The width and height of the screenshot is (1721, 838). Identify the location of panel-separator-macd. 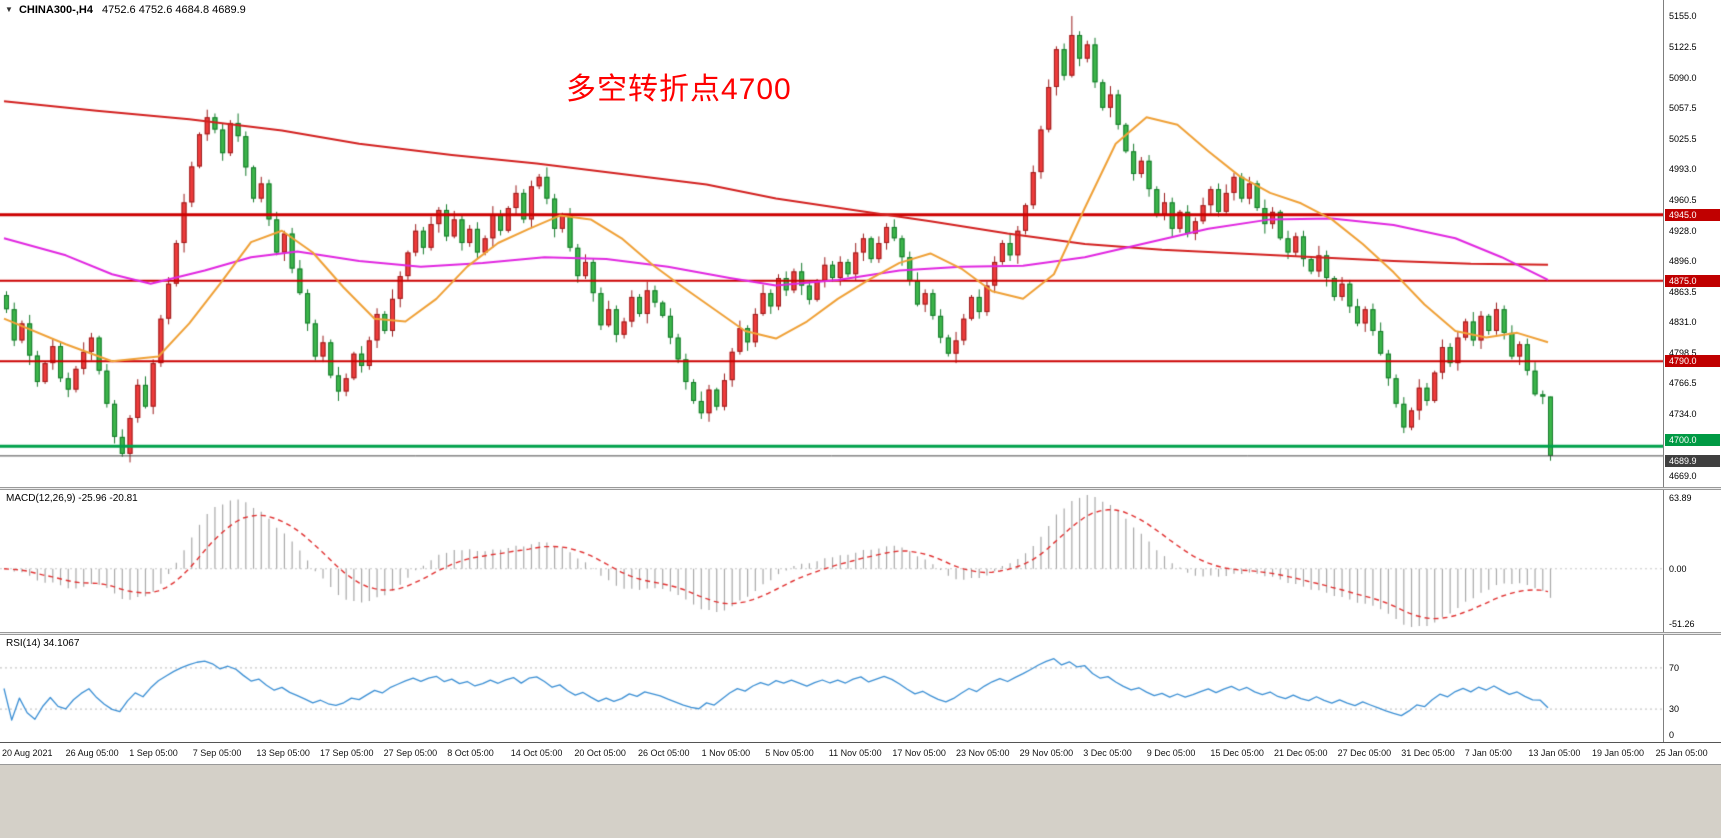
(860, 488).